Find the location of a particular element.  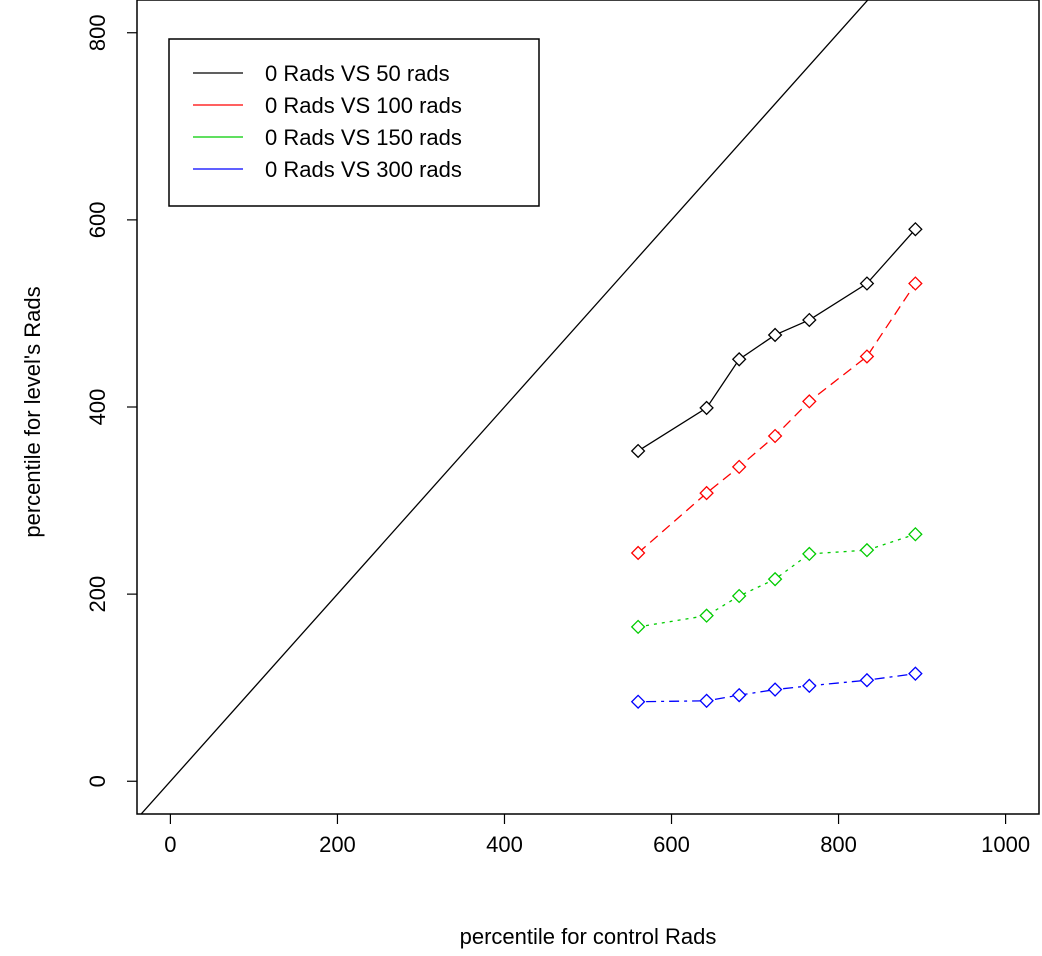

x-axis-title: percentile for control Rads is located at coordinates (588, 936).